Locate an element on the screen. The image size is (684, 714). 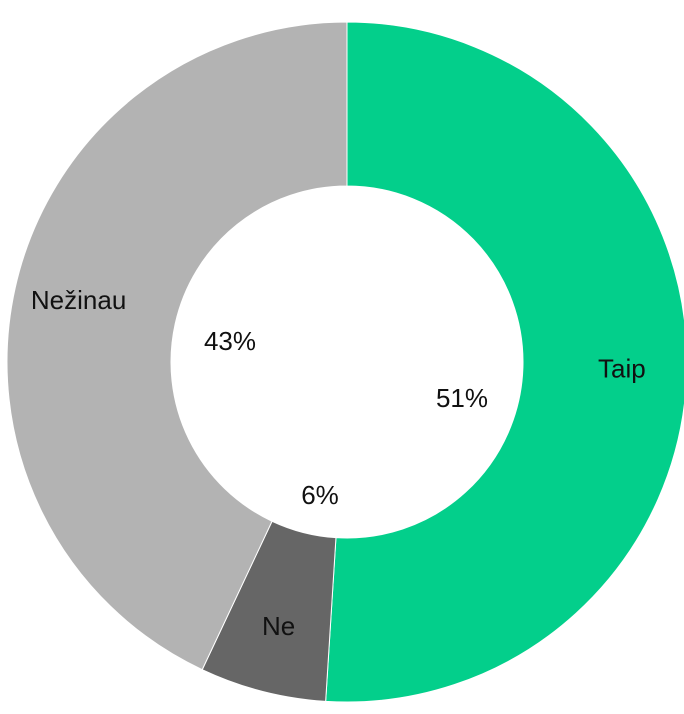
category-label: Taip is located at coordinates (622, 369).